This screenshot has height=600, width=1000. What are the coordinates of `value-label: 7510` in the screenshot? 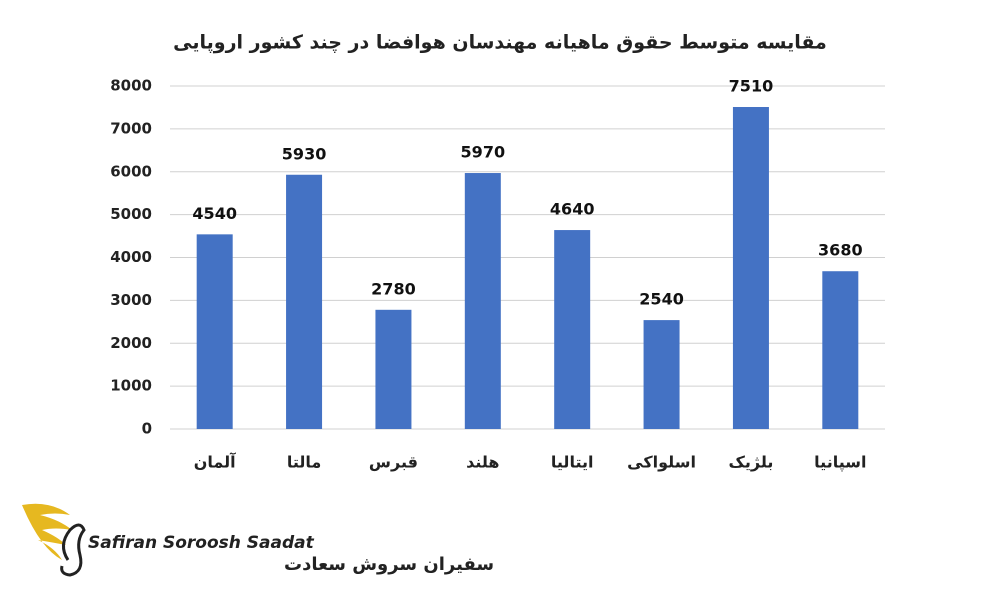 It's located at (751, 86).